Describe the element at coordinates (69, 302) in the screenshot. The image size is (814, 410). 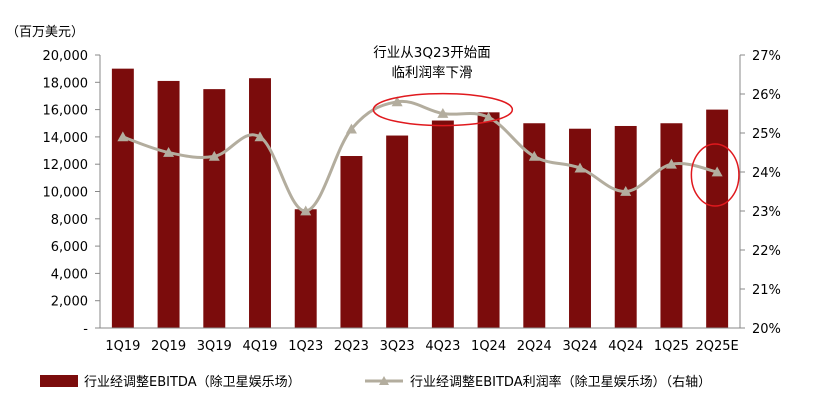
I see `y-tick-label: 2,000` at that location.